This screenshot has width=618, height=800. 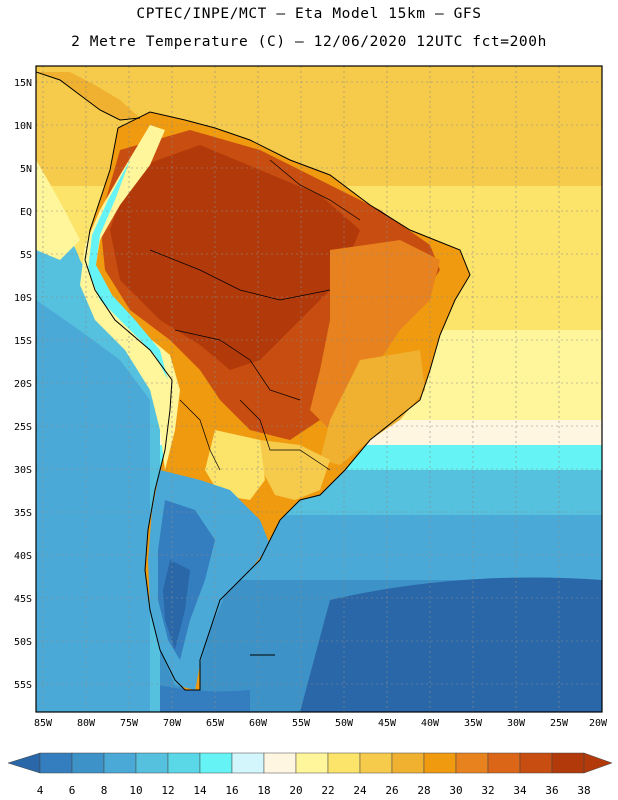 What do you see at coordinates (301, 723) in the screenshot?
I see `lon-label: 55W` at bounding box center [301, 723].